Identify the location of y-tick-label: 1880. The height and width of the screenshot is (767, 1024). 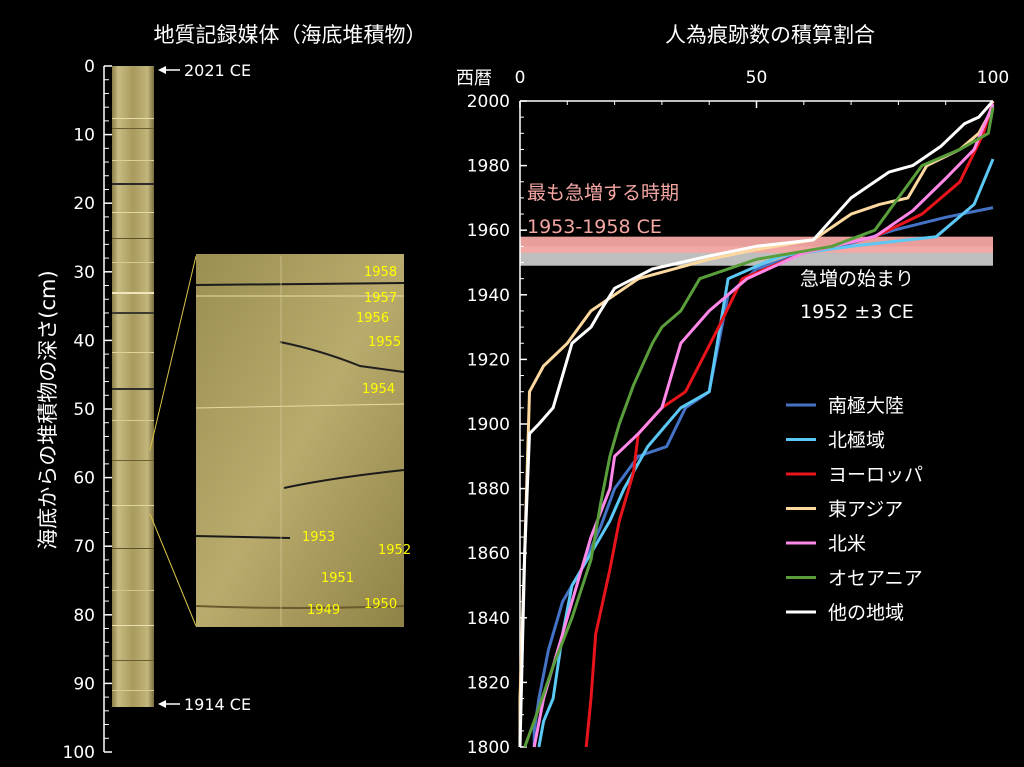
(488, 490).